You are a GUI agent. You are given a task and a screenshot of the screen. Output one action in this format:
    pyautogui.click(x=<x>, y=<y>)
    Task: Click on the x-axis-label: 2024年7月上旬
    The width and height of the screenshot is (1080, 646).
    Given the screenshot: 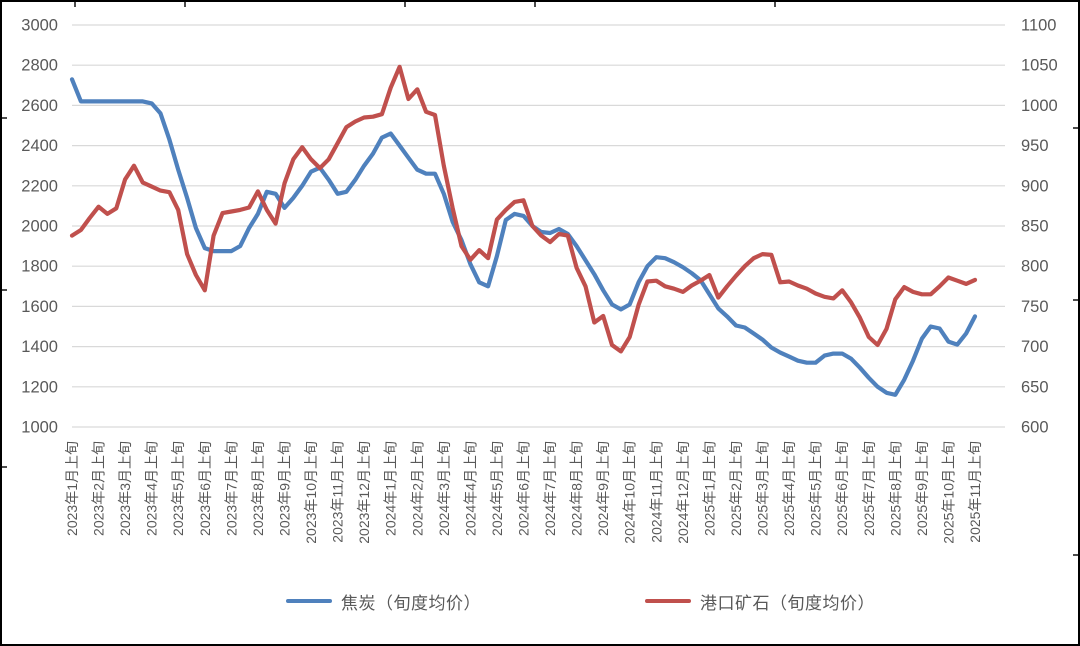 What is the action you would take?
    pyautogui.click(x=550, y=488)
    